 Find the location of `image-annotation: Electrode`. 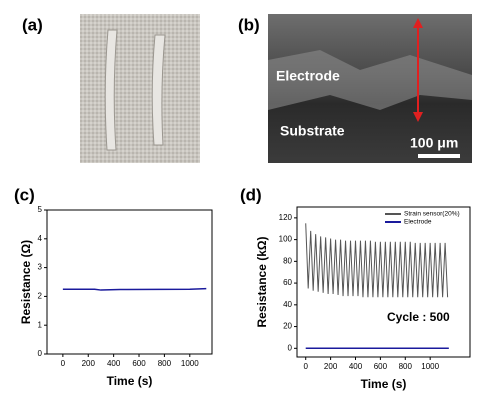

image-annotation: Electrode is located at coordinates (308, 76).